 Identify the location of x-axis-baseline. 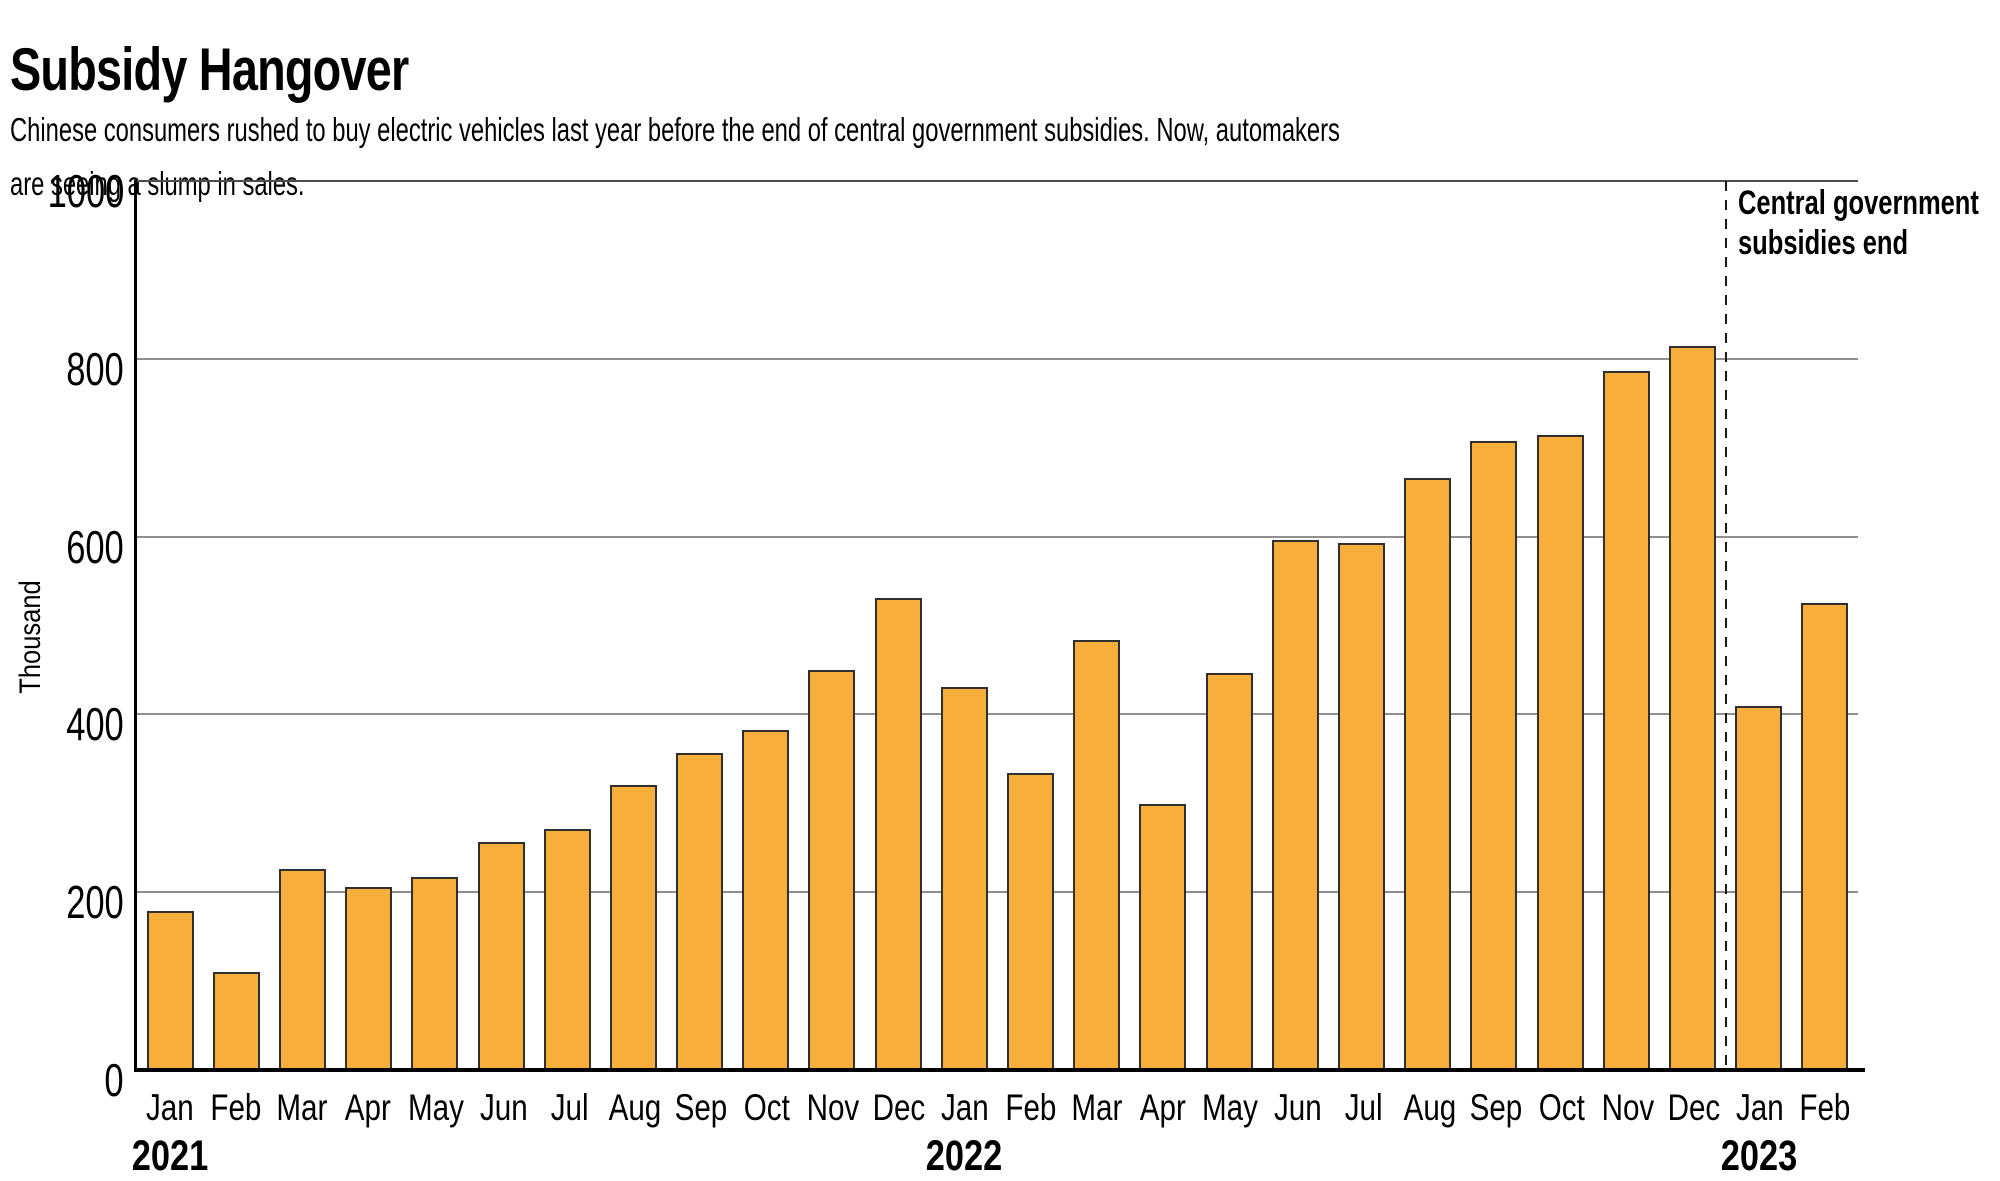
(1001, 1070).